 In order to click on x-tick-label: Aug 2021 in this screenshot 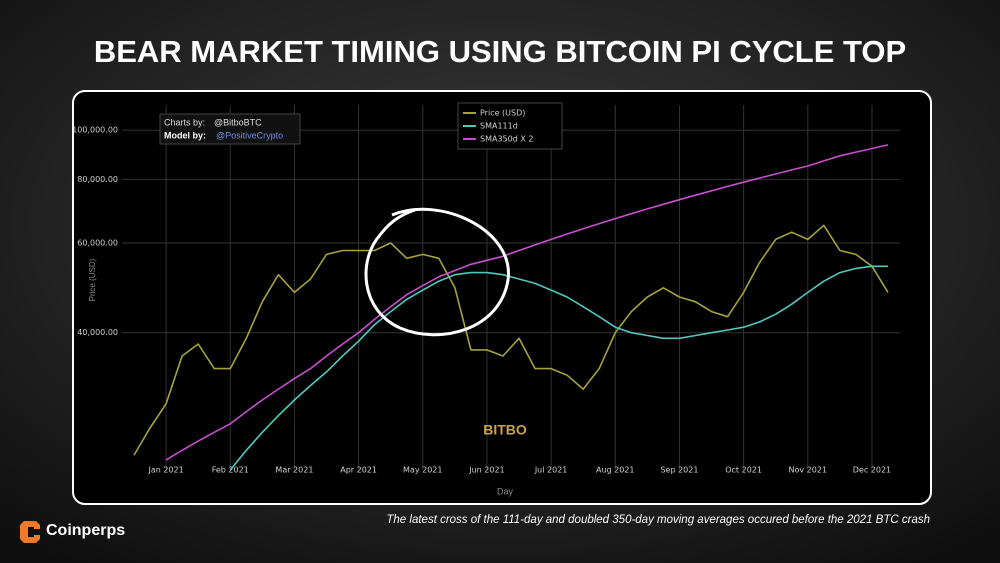, I will do `click(615, 470)`.